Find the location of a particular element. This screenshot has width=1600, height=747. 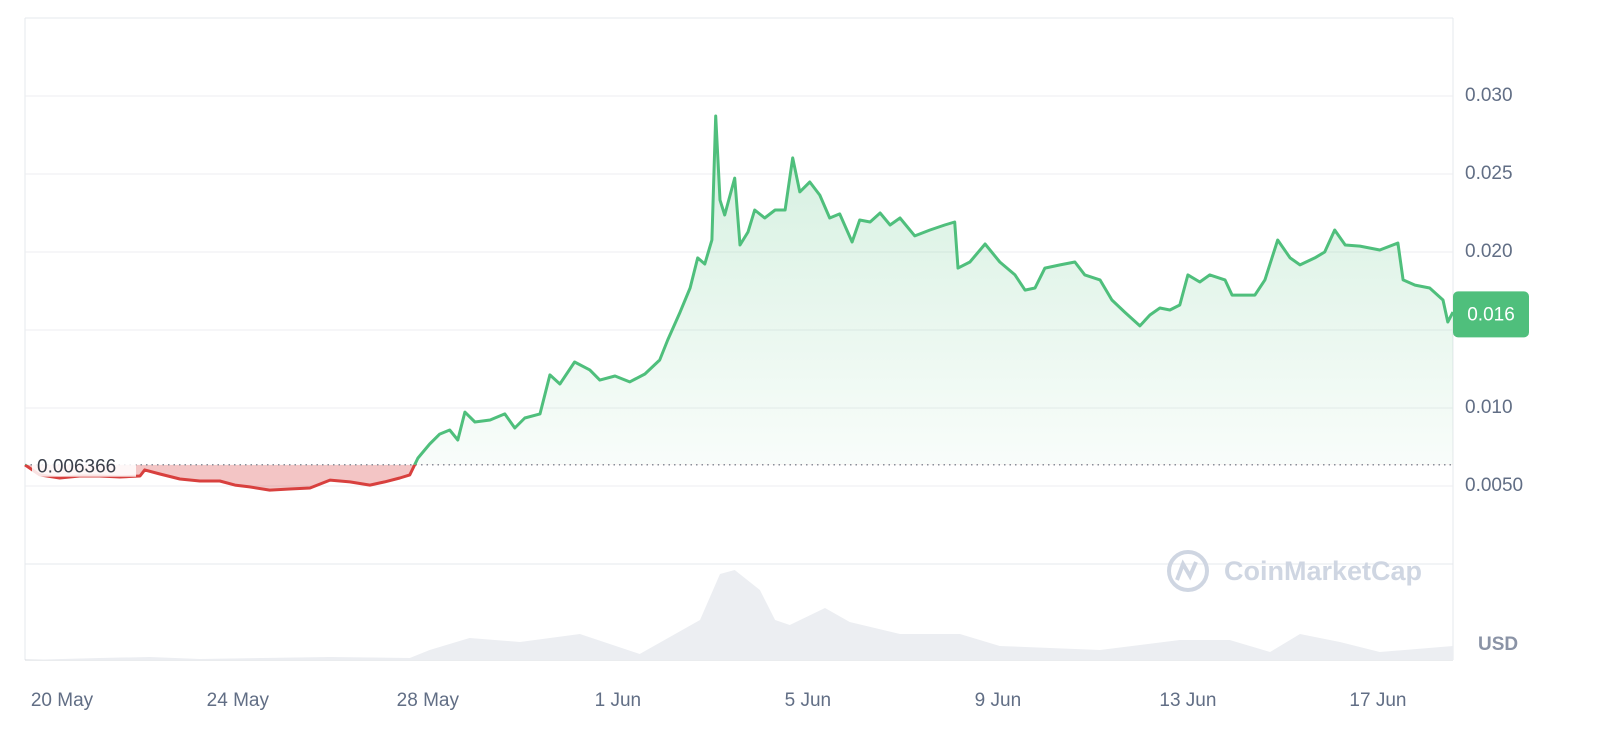

volume-layer is located at coordinates (739, 615).